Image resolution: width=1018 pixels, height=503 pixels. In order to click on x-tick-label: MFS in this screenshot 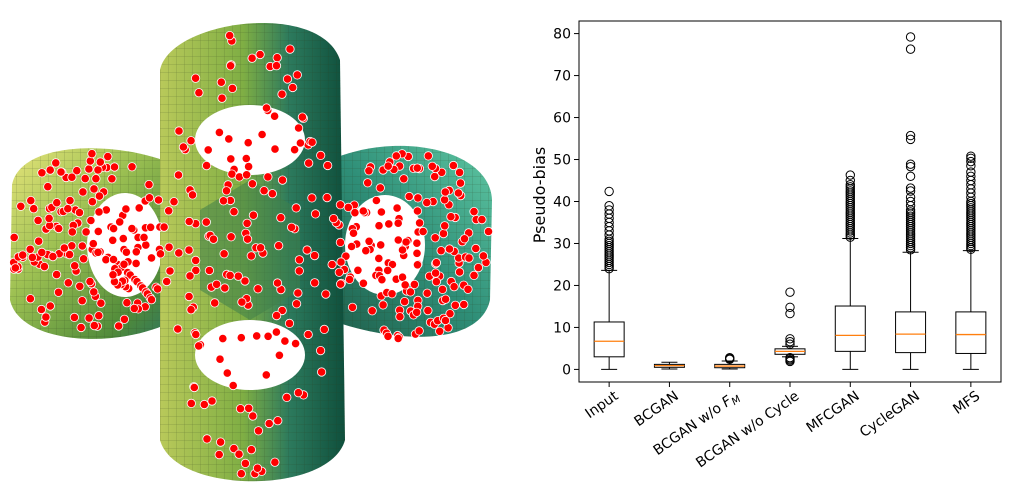, I will do `click(966, 403)`.